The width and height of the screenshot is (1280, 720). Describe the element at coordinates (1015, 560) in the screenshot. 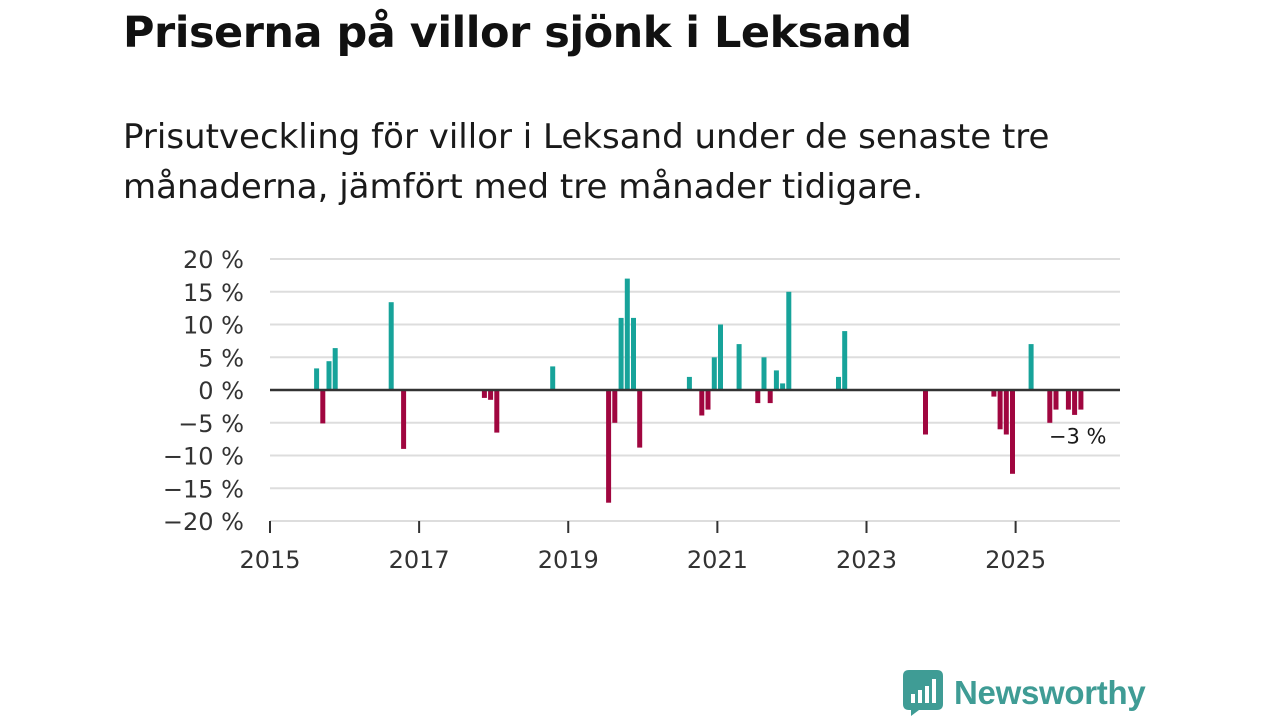

I see `x-tick-label: 2025` at that location.